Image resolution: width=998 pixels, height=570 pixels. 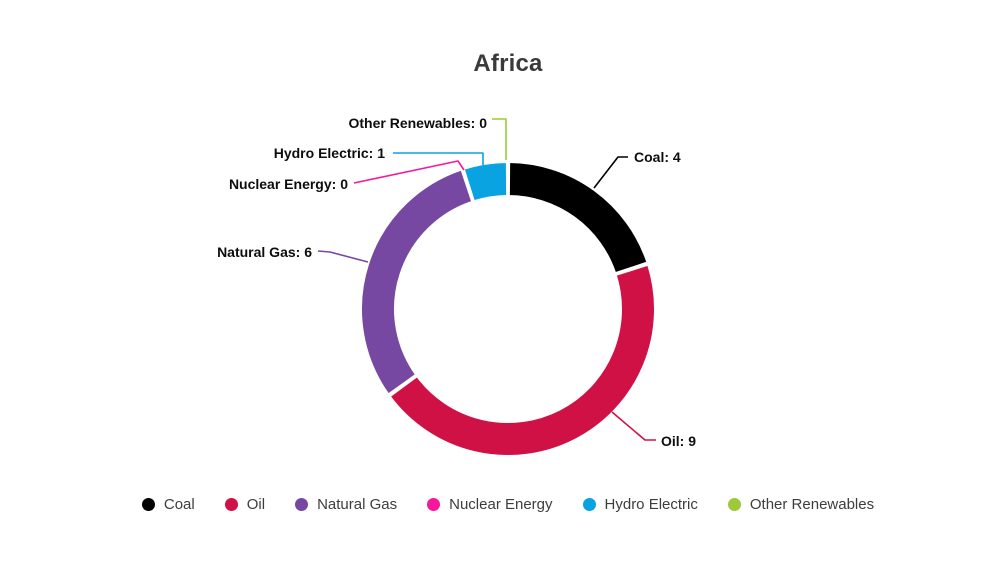 I want to click on leader-line-hydro-electric, so click(x=438, y=158).